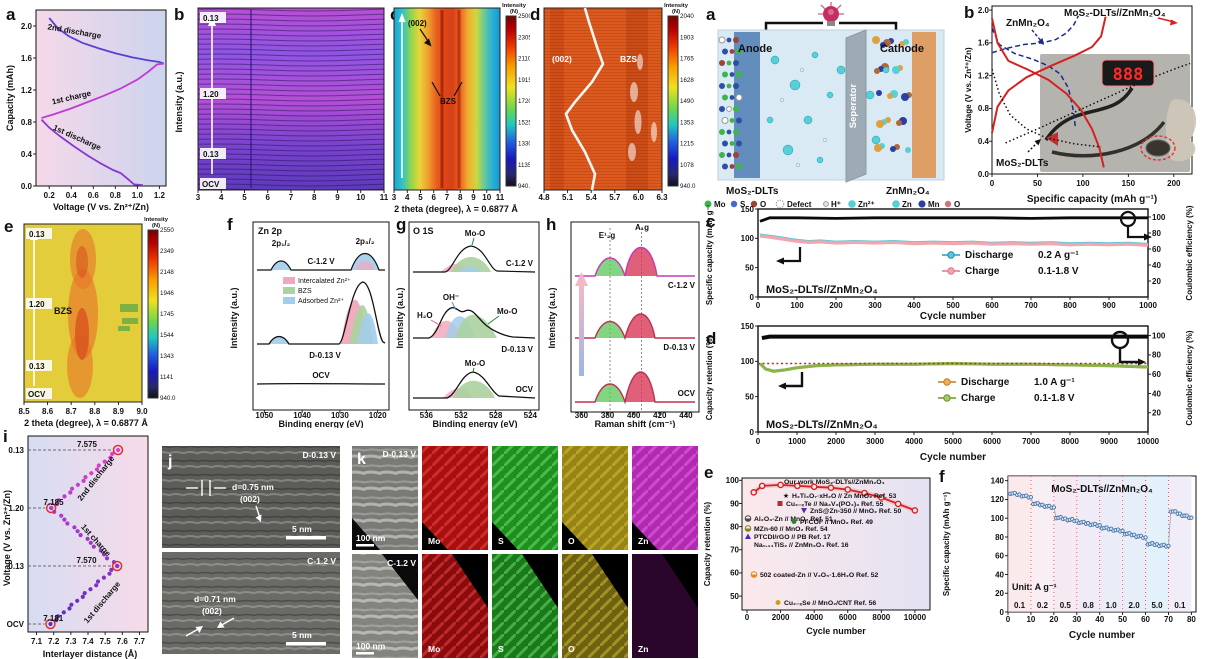 Image resolution: width=1206 pixels, height=659 pixels. Describe the element at coordinates (72, 411) in the screenshot. I see `svg-text: 8.7` at that location.